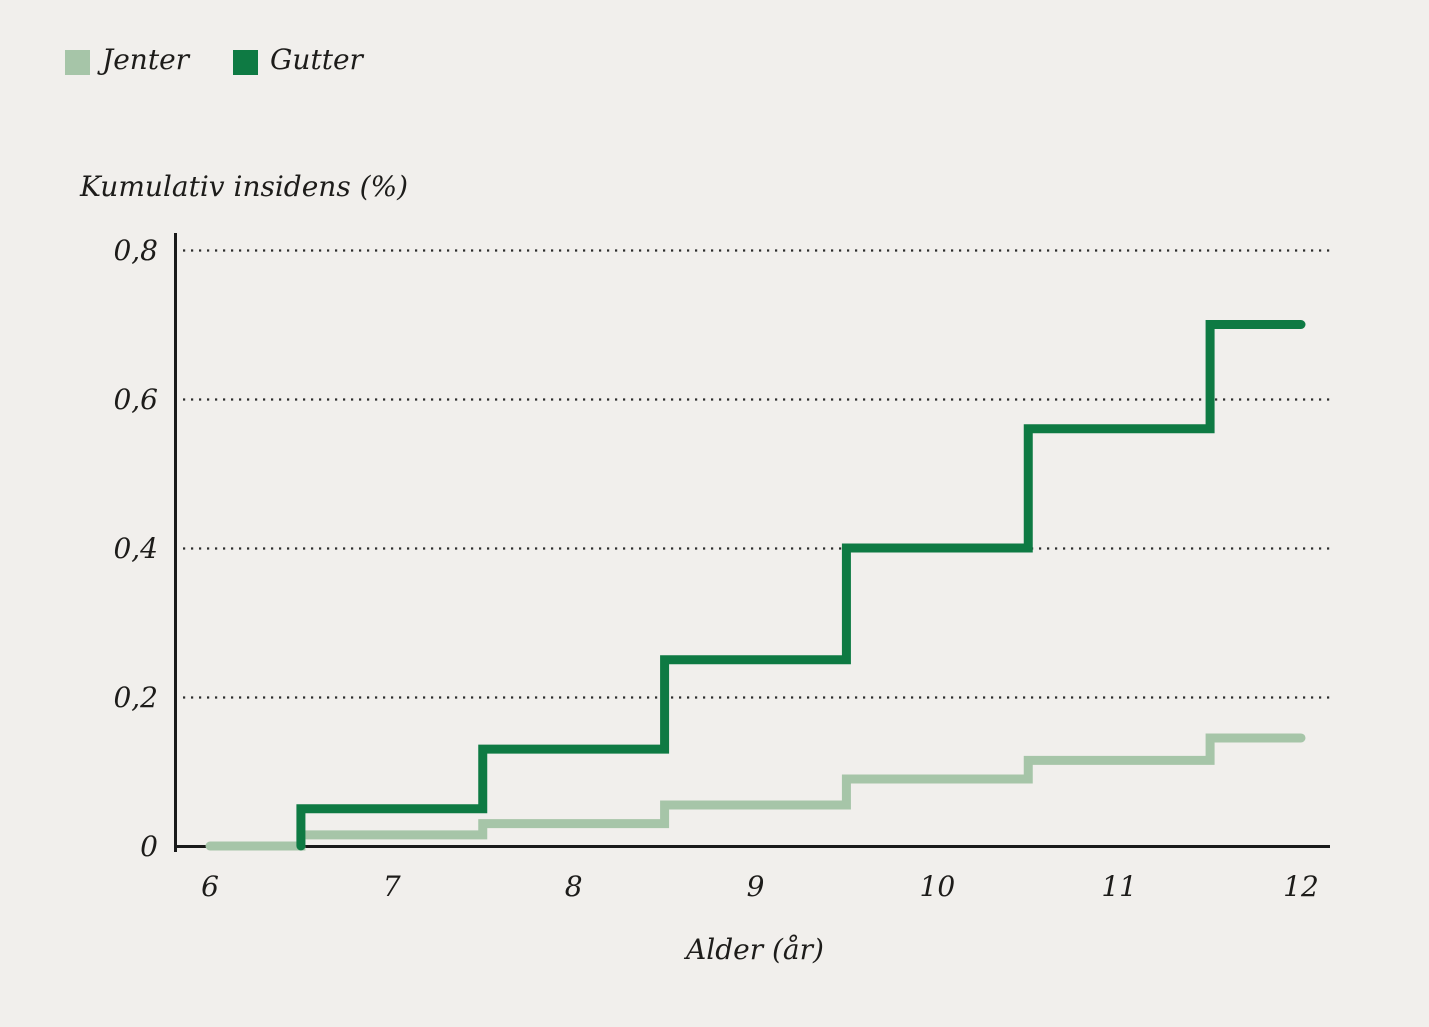 Image resolution: width=1429 pixels, height=1027 pixels. I want to click on legend-swatch-jenter, so click(77, 62).